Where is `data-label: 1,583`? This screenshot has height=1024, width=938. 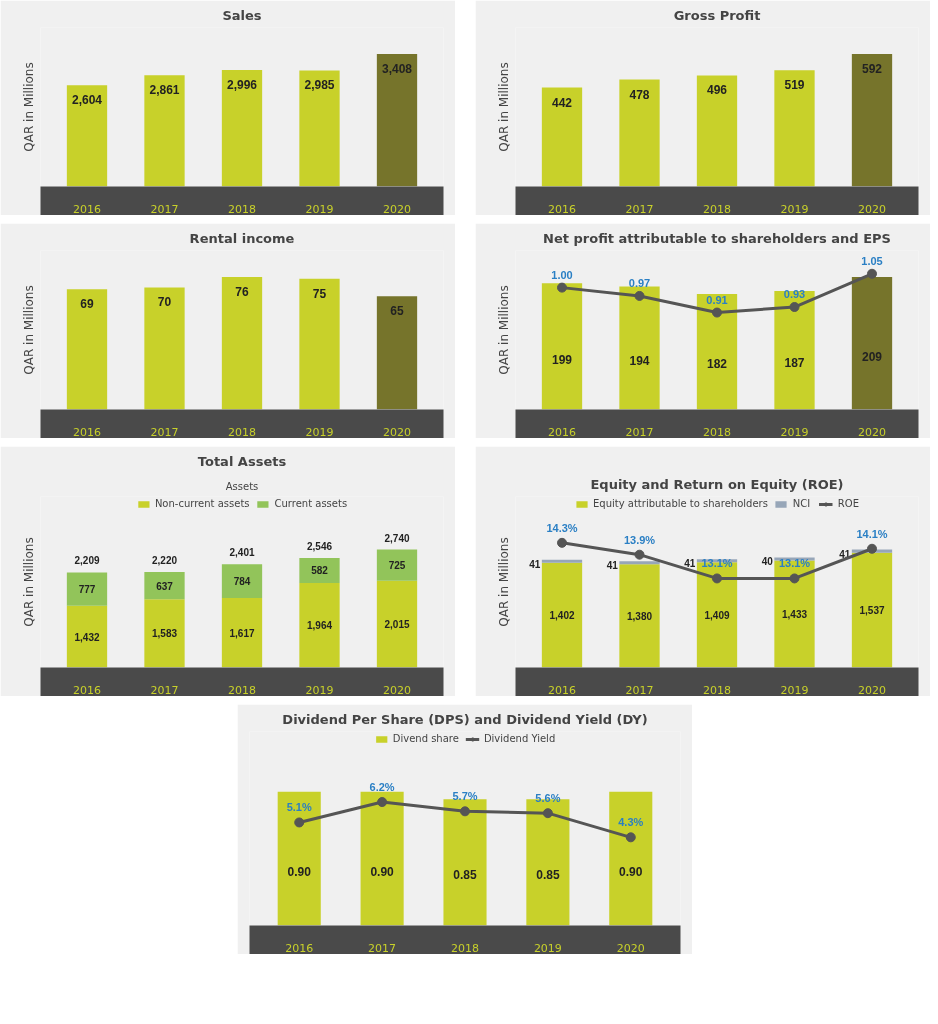 data-label: 1,583 is located at coordinates (164, 634).